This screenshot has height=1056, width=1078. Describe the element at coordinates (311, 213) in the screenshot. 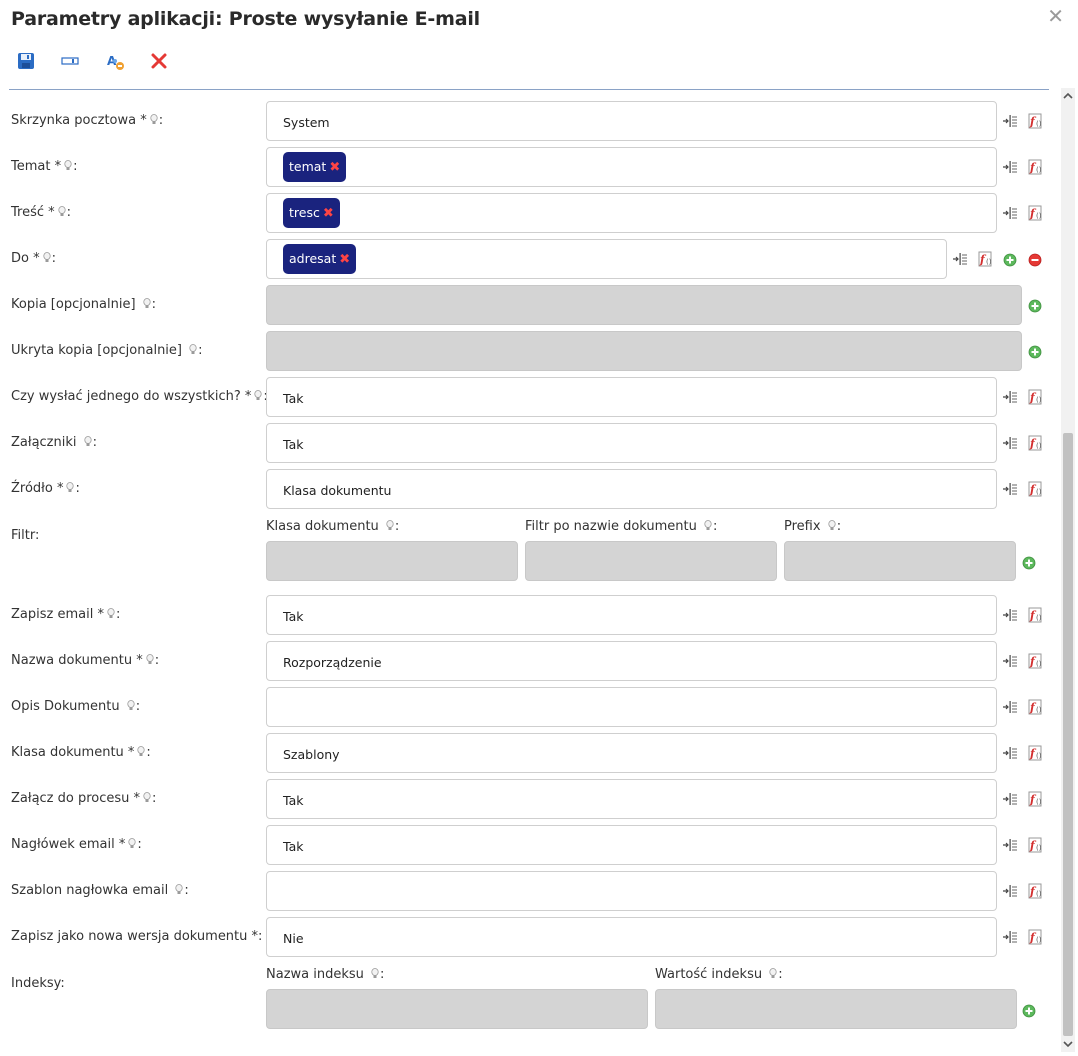

I see `token-chip: tresc ✖` at that location.